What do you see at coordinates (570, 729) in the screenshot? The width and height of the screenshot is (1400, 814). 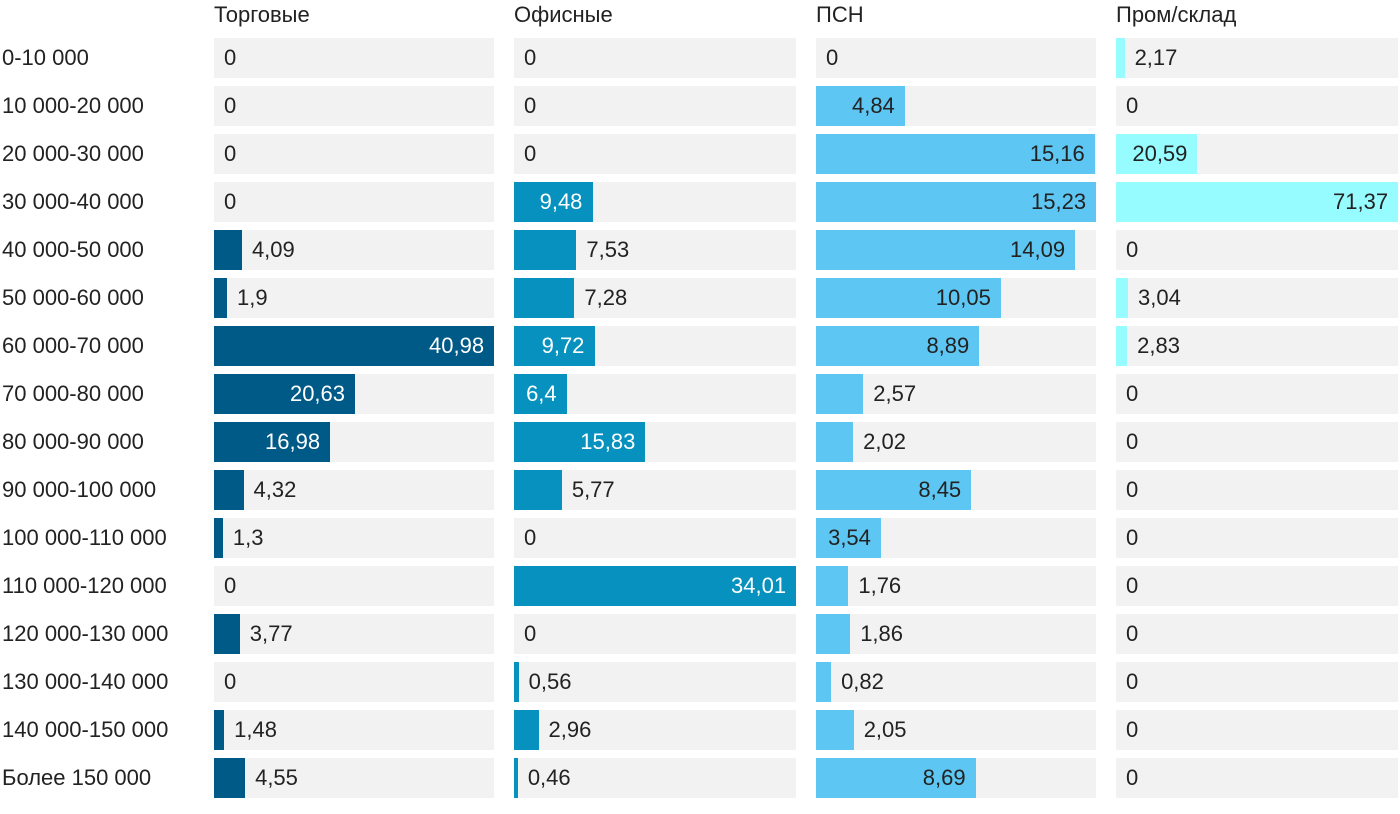 I see `data-label: 2,96` at bounding box center [570, 729].